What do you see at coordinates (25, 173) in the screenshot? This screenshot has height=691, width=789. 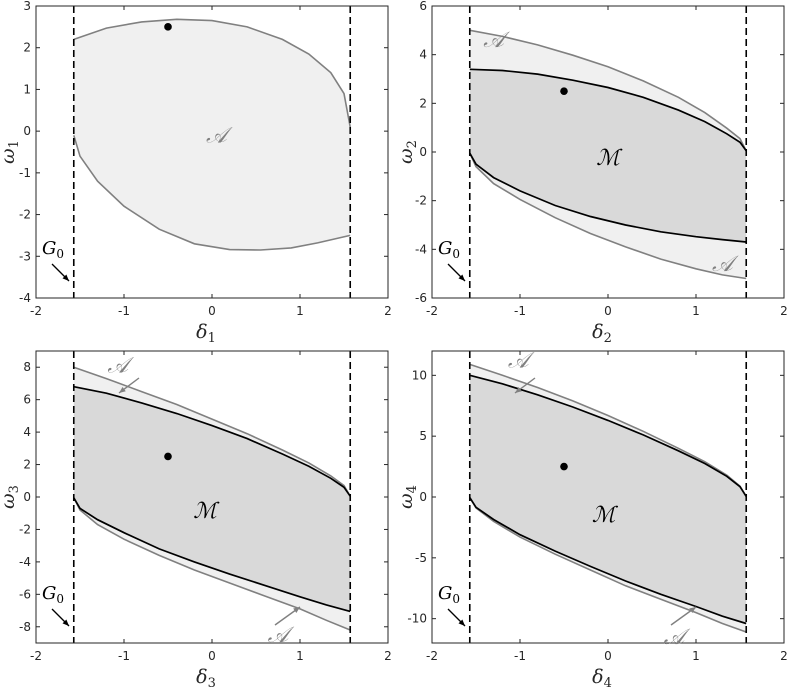 I see `y-tick-label: -1` at bounding box center [25, 173].